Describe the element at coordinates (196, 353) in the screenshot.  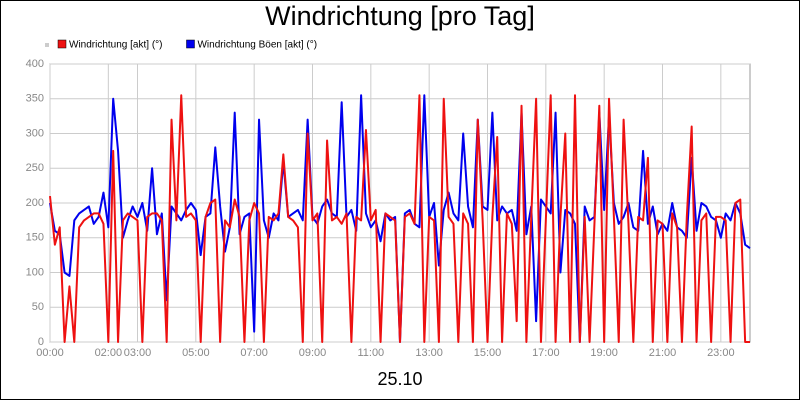
I see `x-tick-label: 05:00` at that location.